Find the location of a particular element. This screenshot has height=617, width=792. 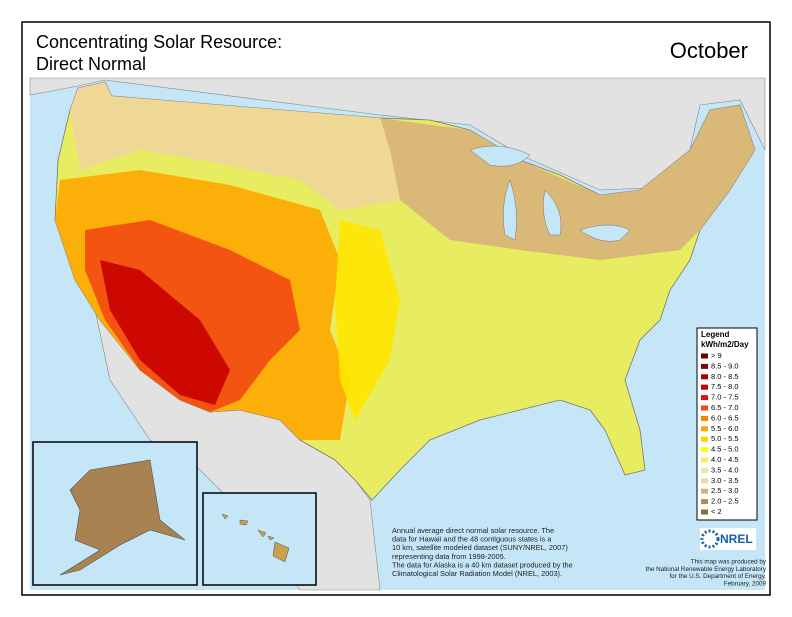

note-line: representing data from 1998-2005. is located at coordinates (449, 556).